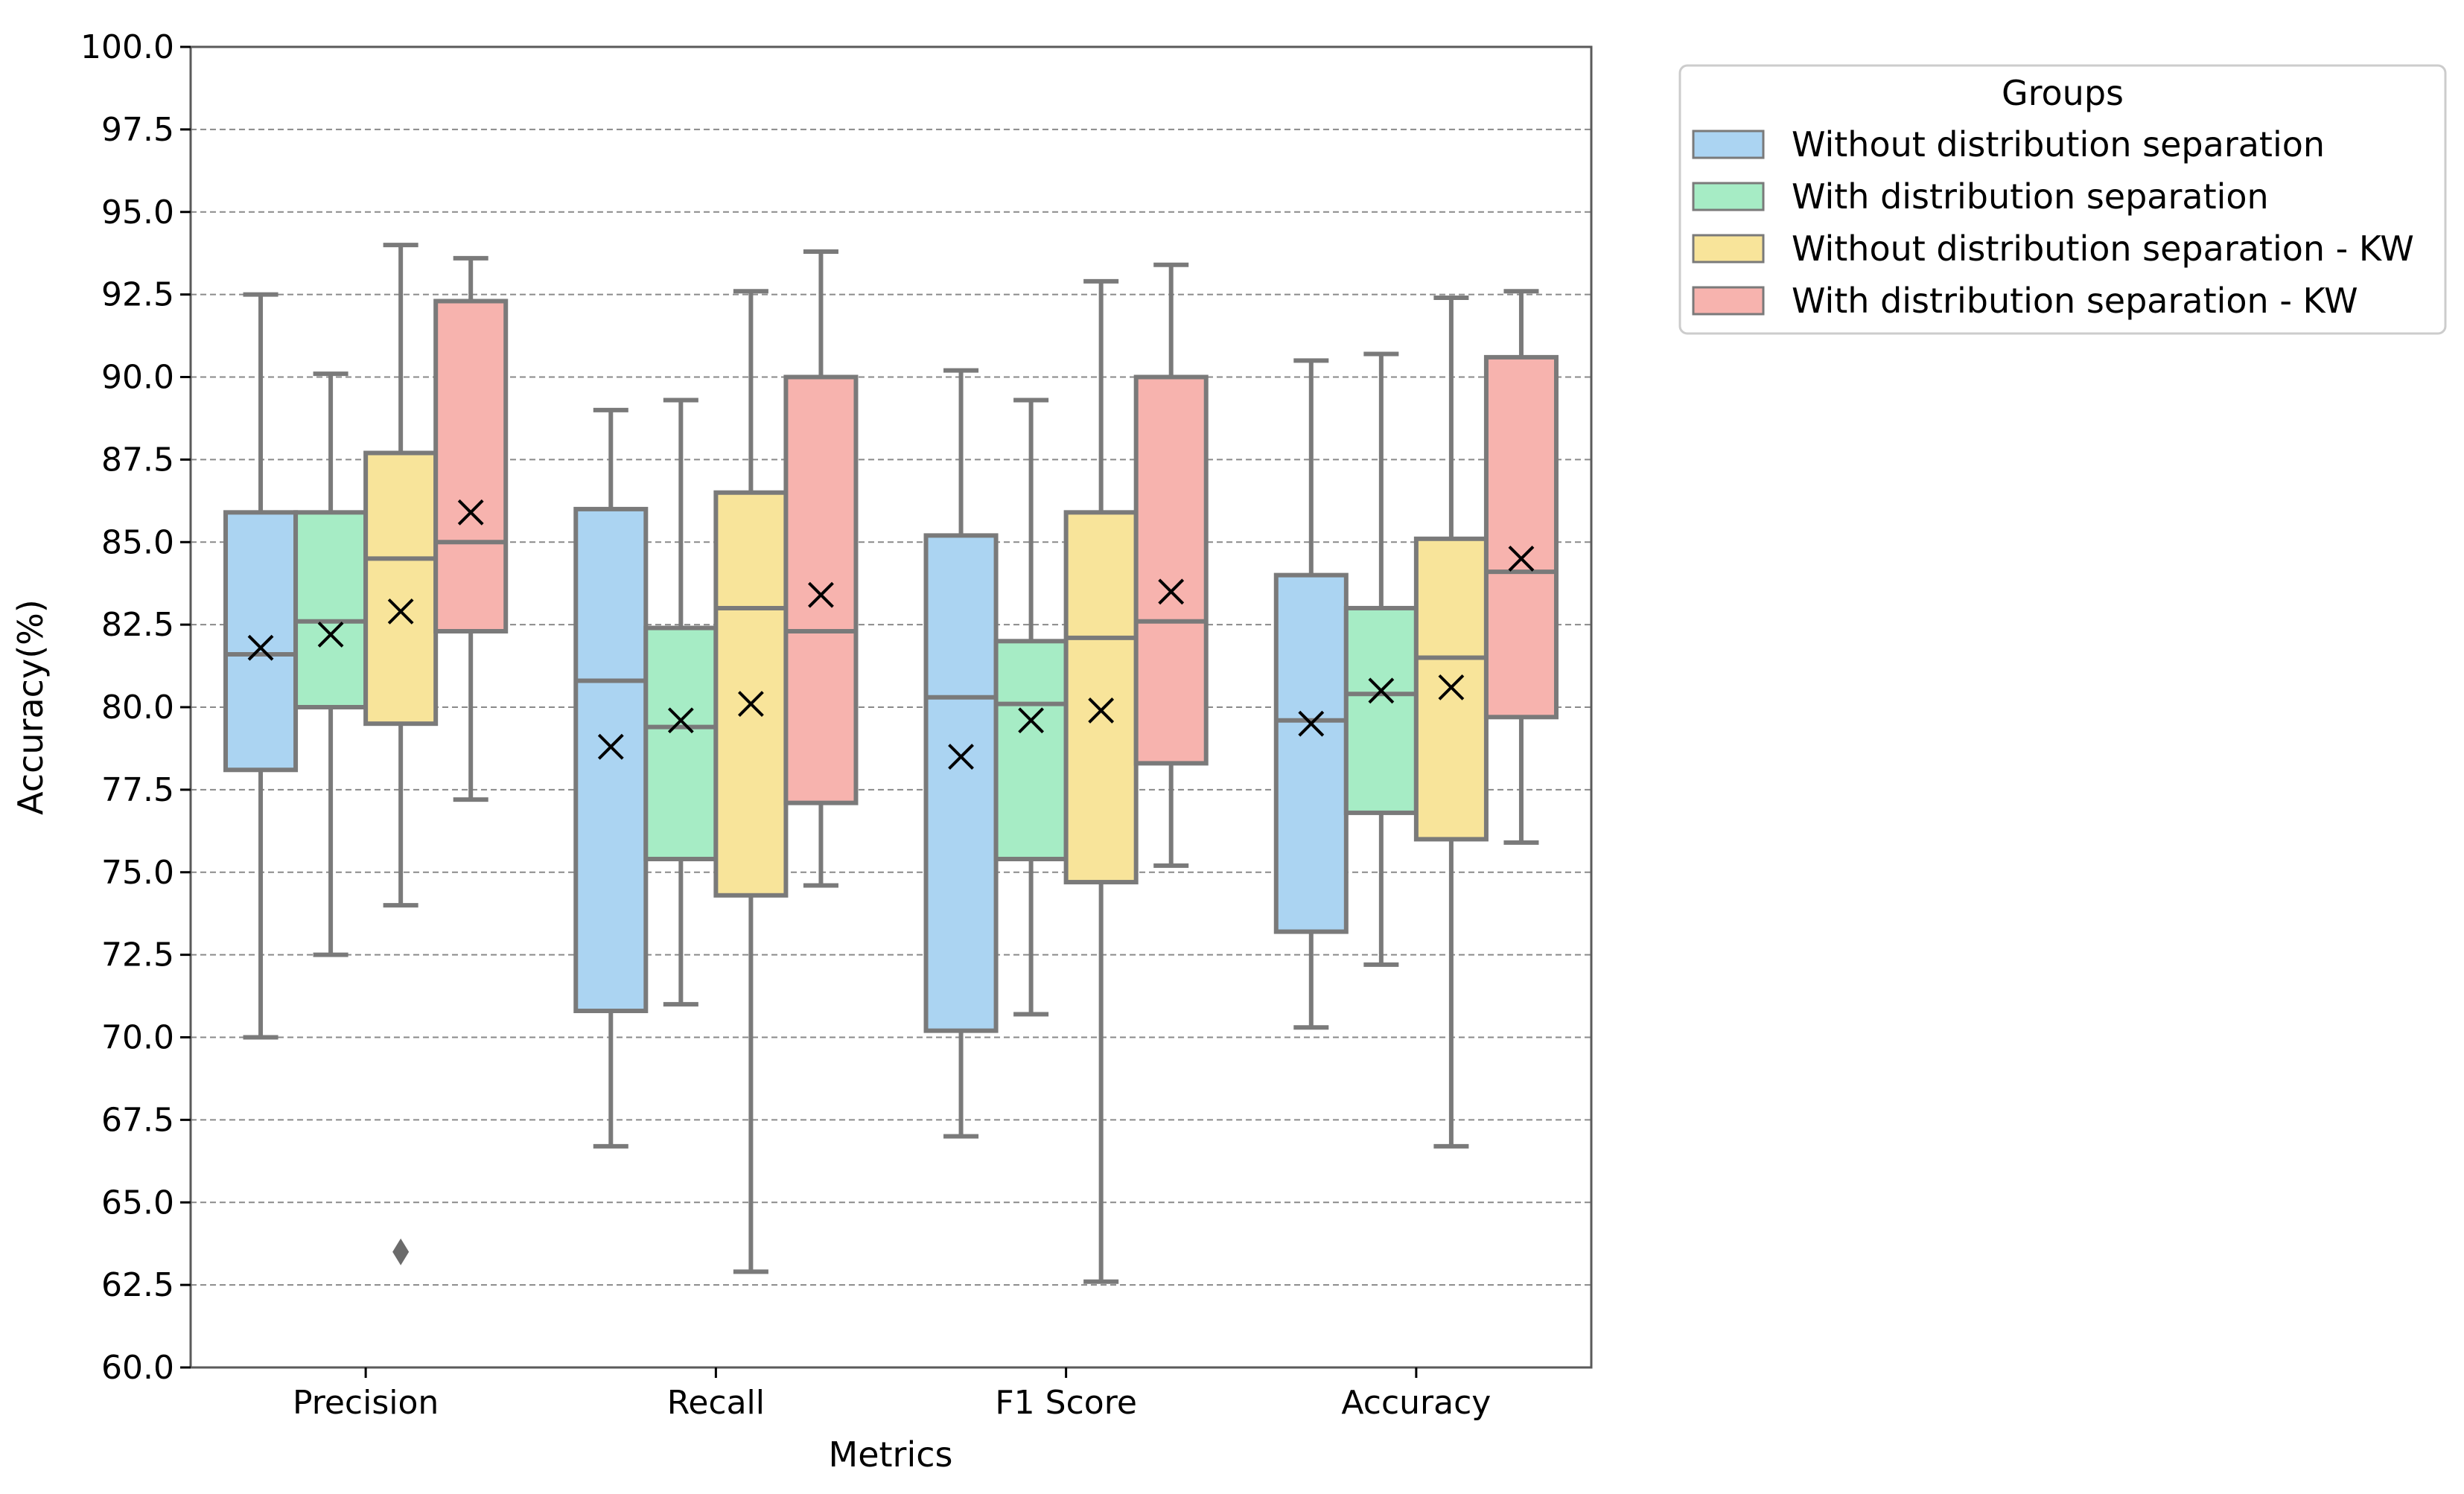 This screenshot has height=1494, width=2464. What do you see at coordinates (137, 1368) in the screenshot?
I see `y-tick-label: 60.0` at bounding box center [137, 1368].